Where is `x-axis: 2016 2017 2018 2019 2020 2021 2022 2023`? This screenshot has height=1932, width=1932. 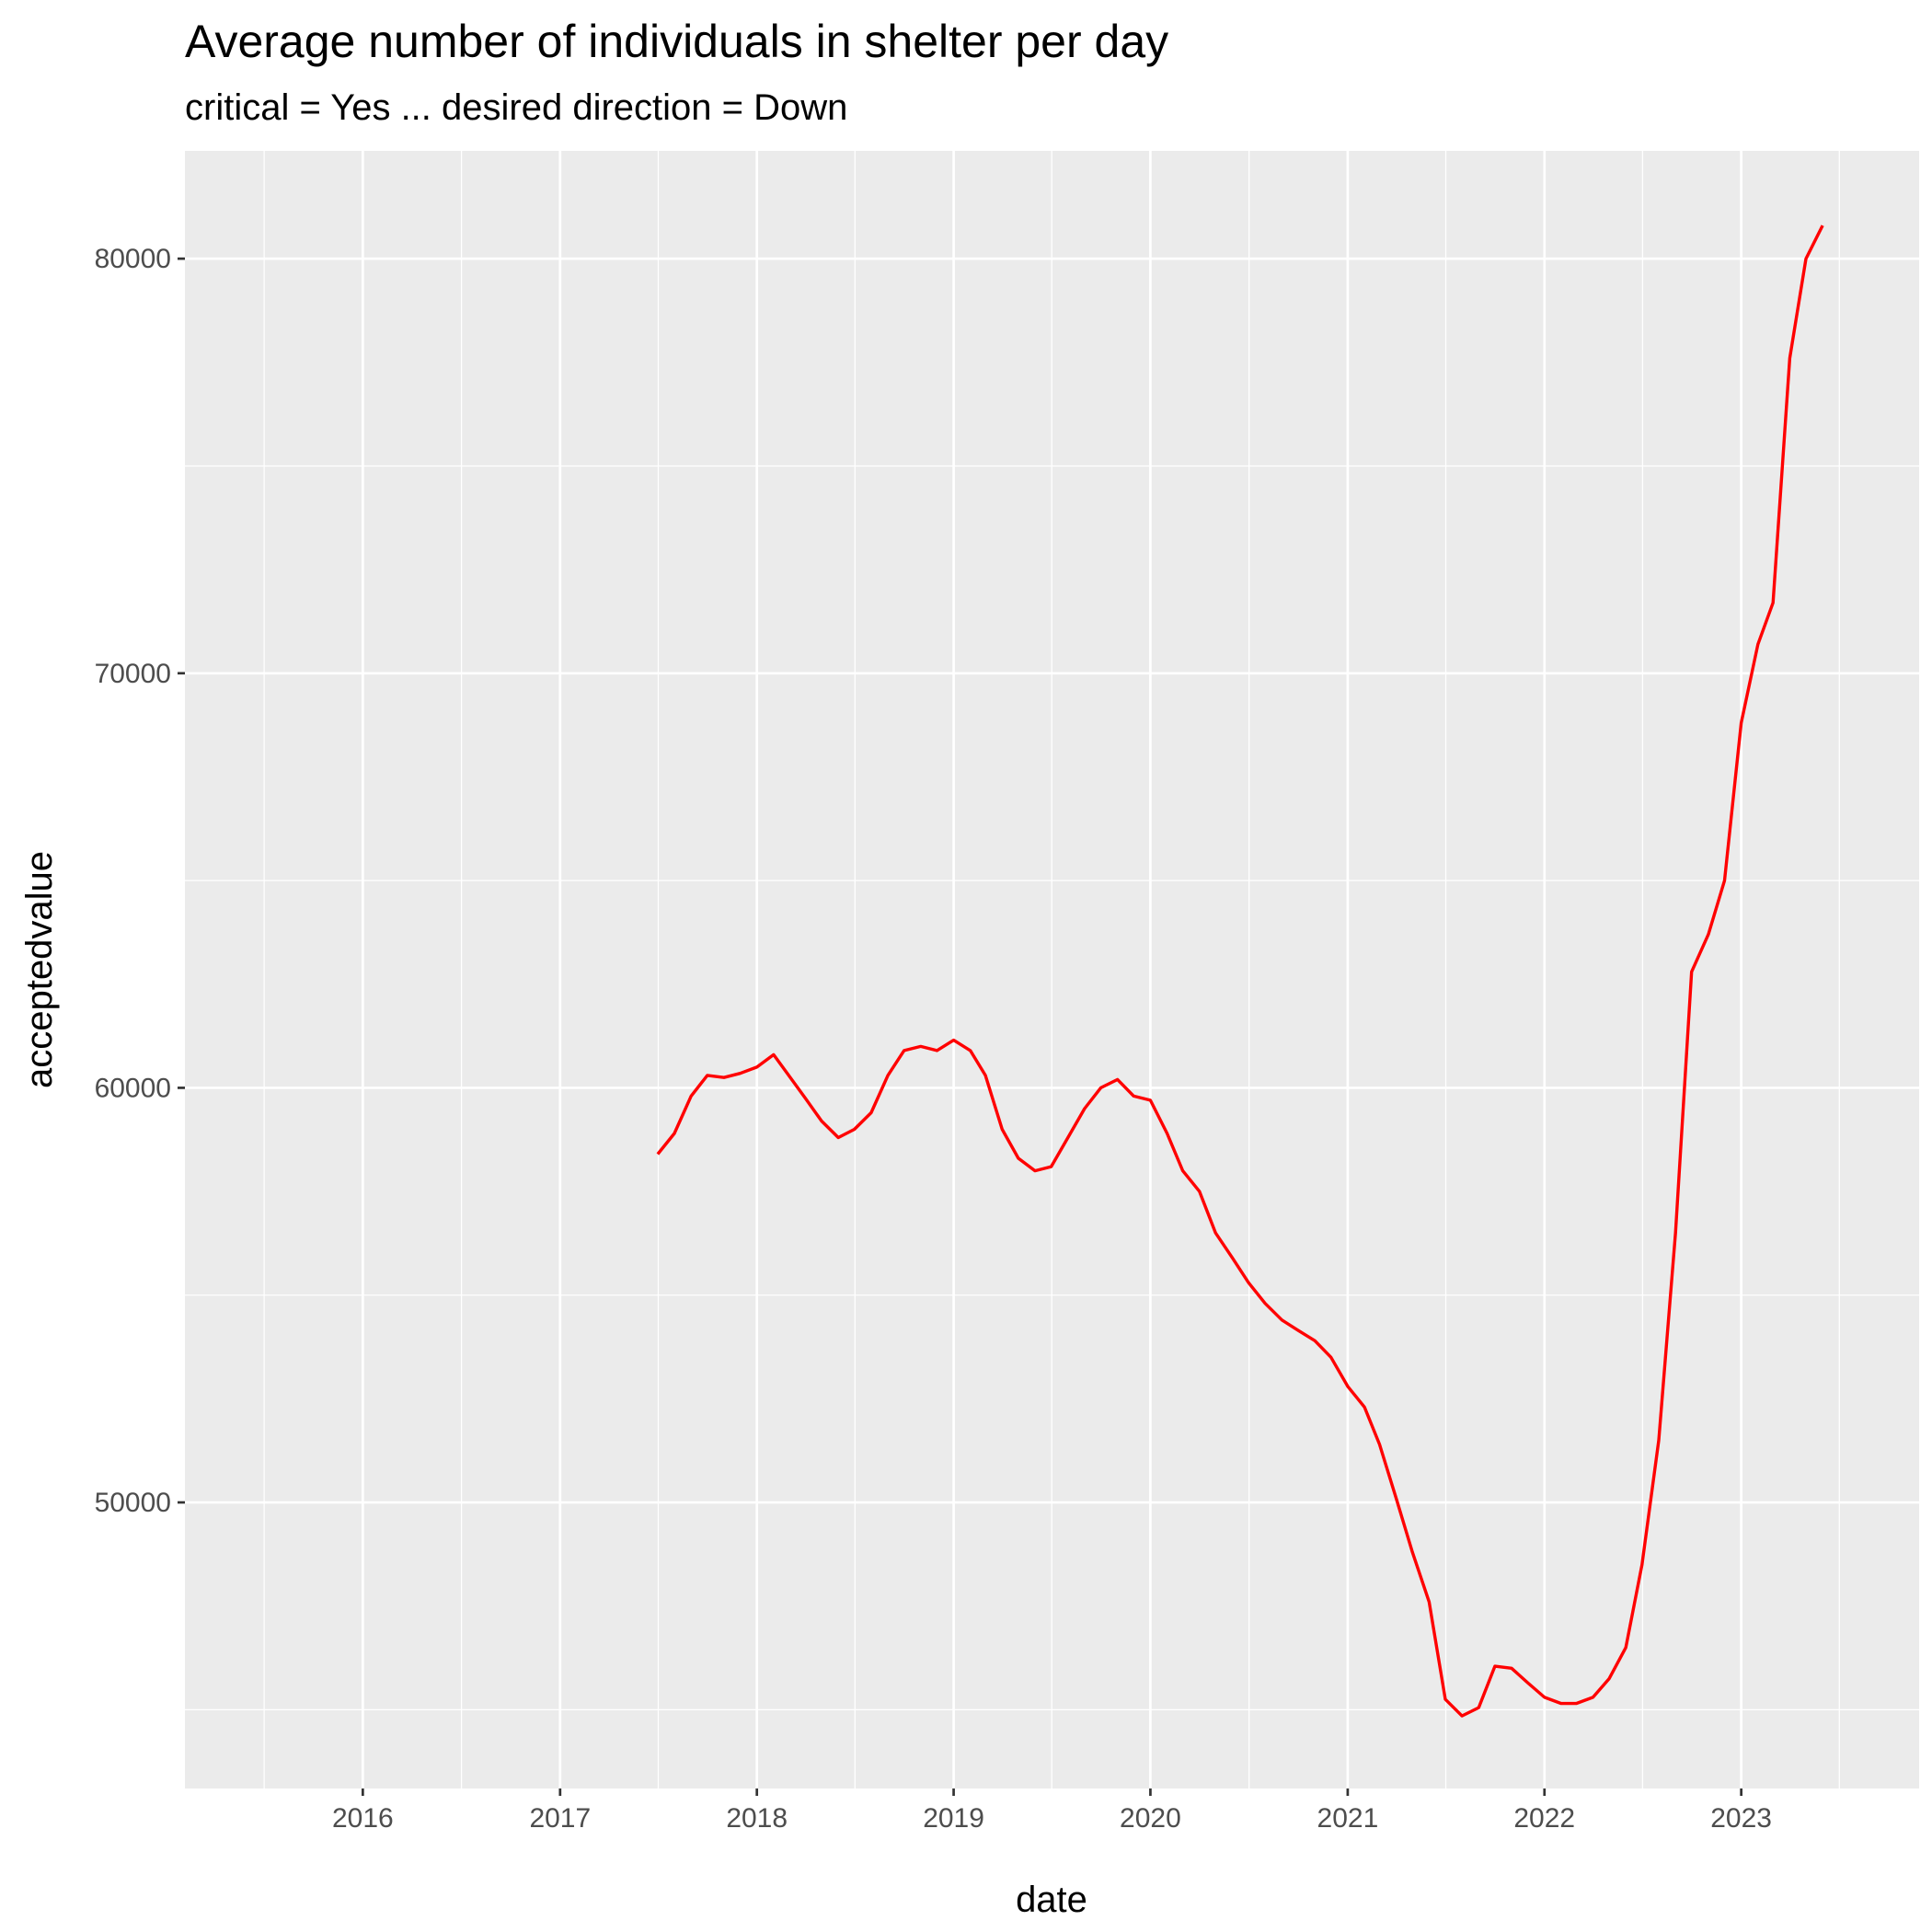
x-axis: 2016 2017 2018 2019 2020 2021 2022 2023 is located at coordinates (1052, 1811).